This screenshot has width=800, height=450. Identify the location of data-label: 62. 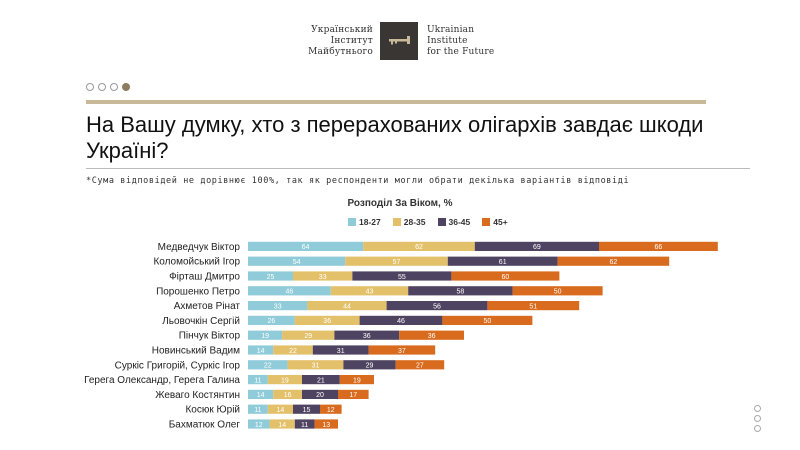
(614, 262).